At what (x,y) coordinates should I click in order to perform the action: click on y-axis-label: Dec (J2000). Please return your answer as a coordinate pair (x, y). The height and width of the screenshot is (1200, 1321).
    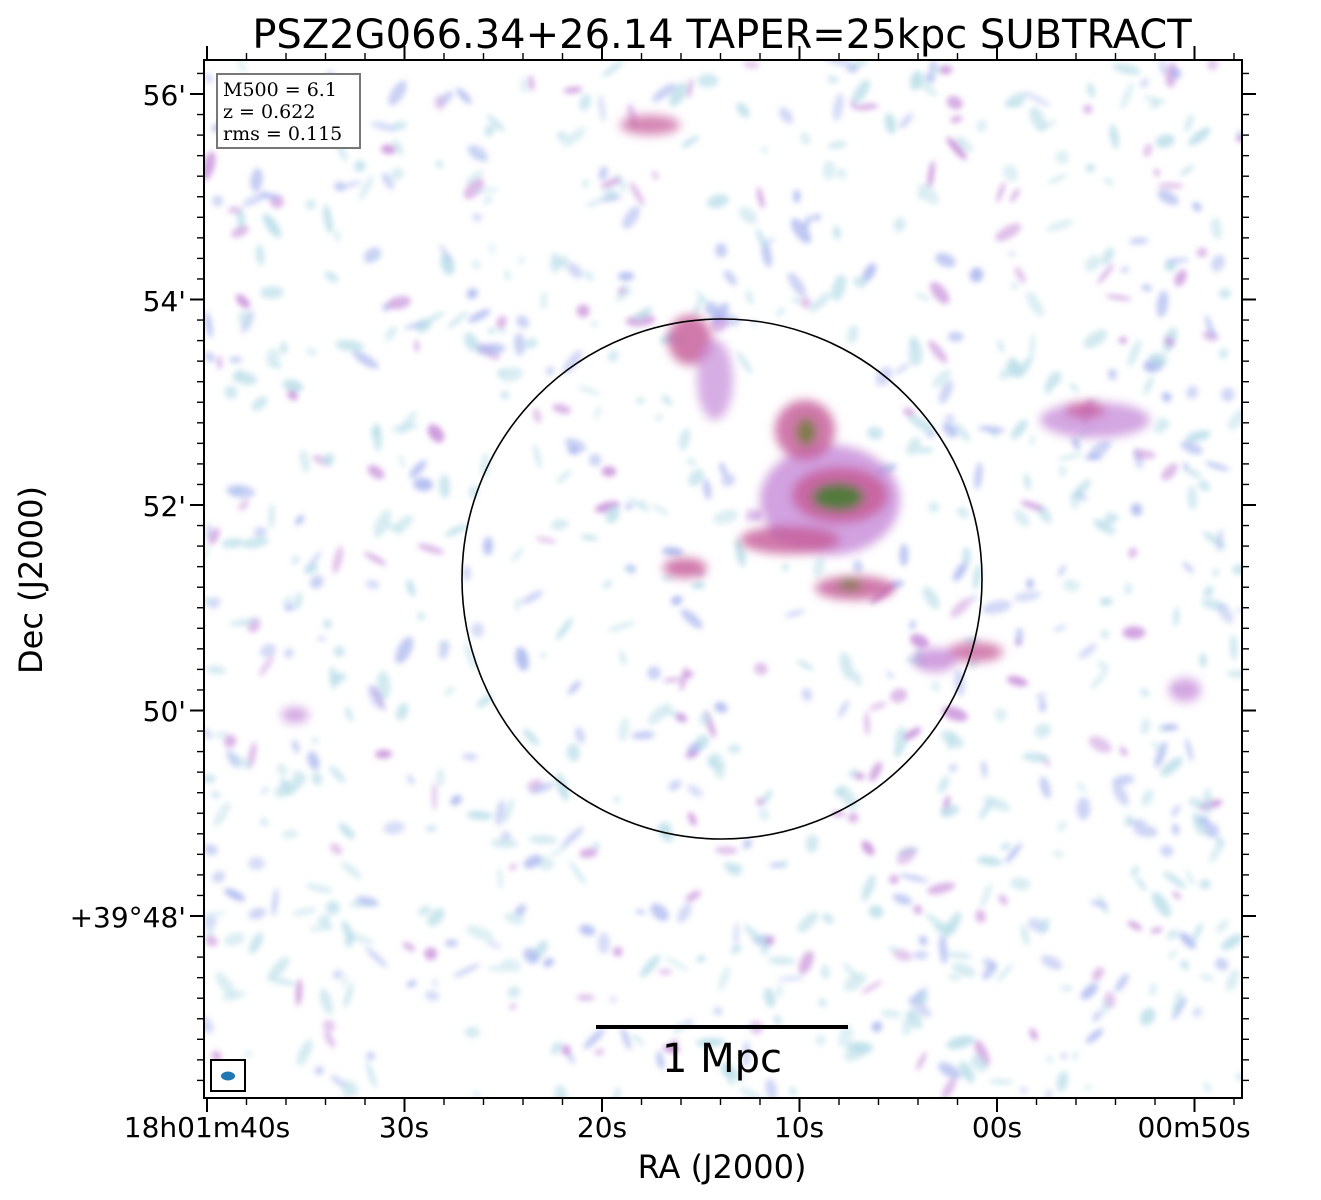
    Looking at the image, I should click on (31, 580).